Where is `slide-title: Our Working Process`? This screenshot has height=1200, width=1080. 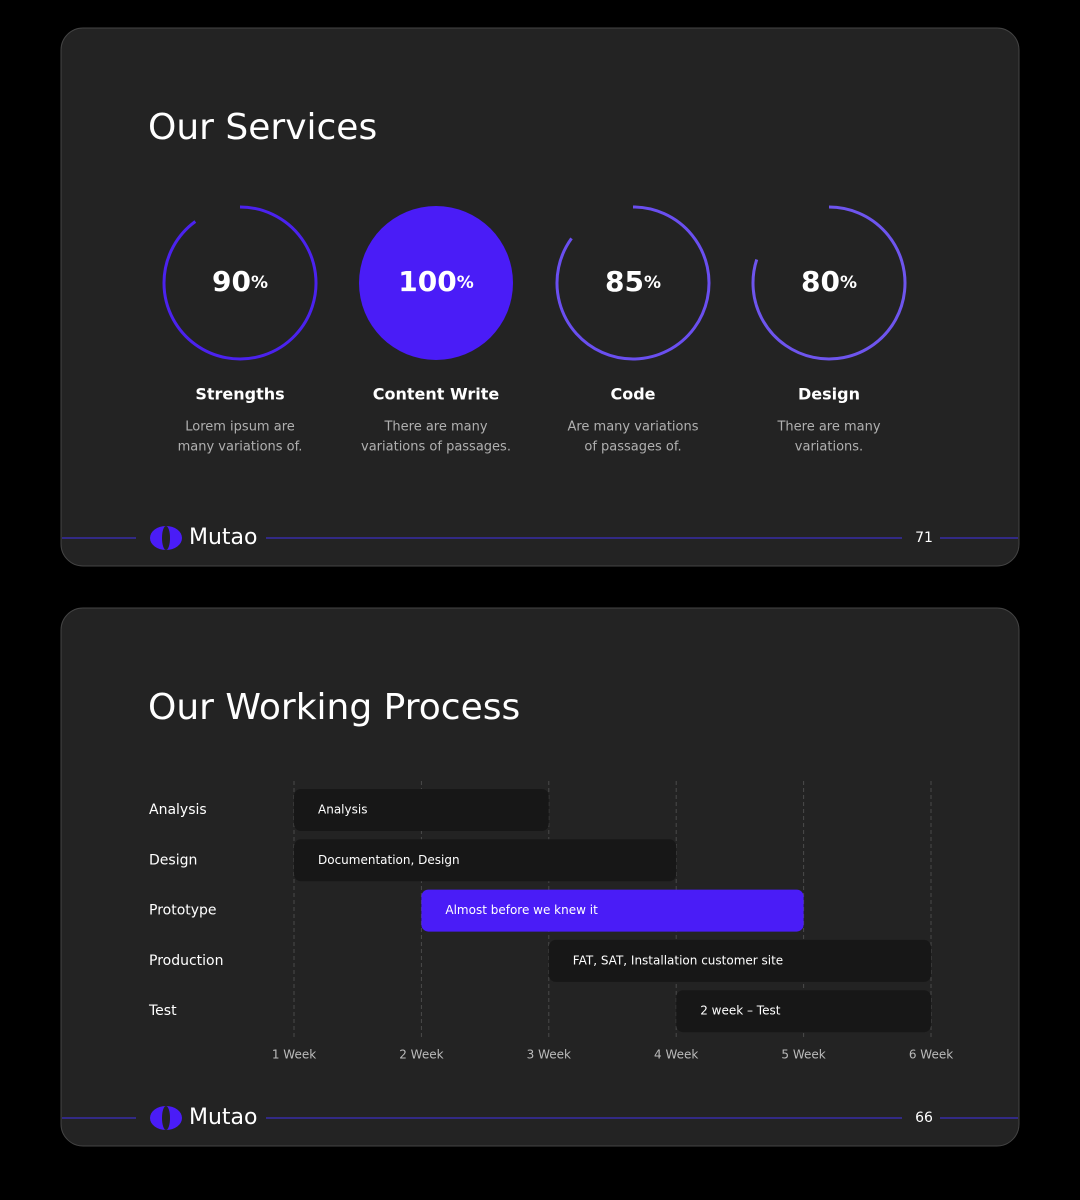
slide-title: Our Working Process is located at coordinates (334, 707).